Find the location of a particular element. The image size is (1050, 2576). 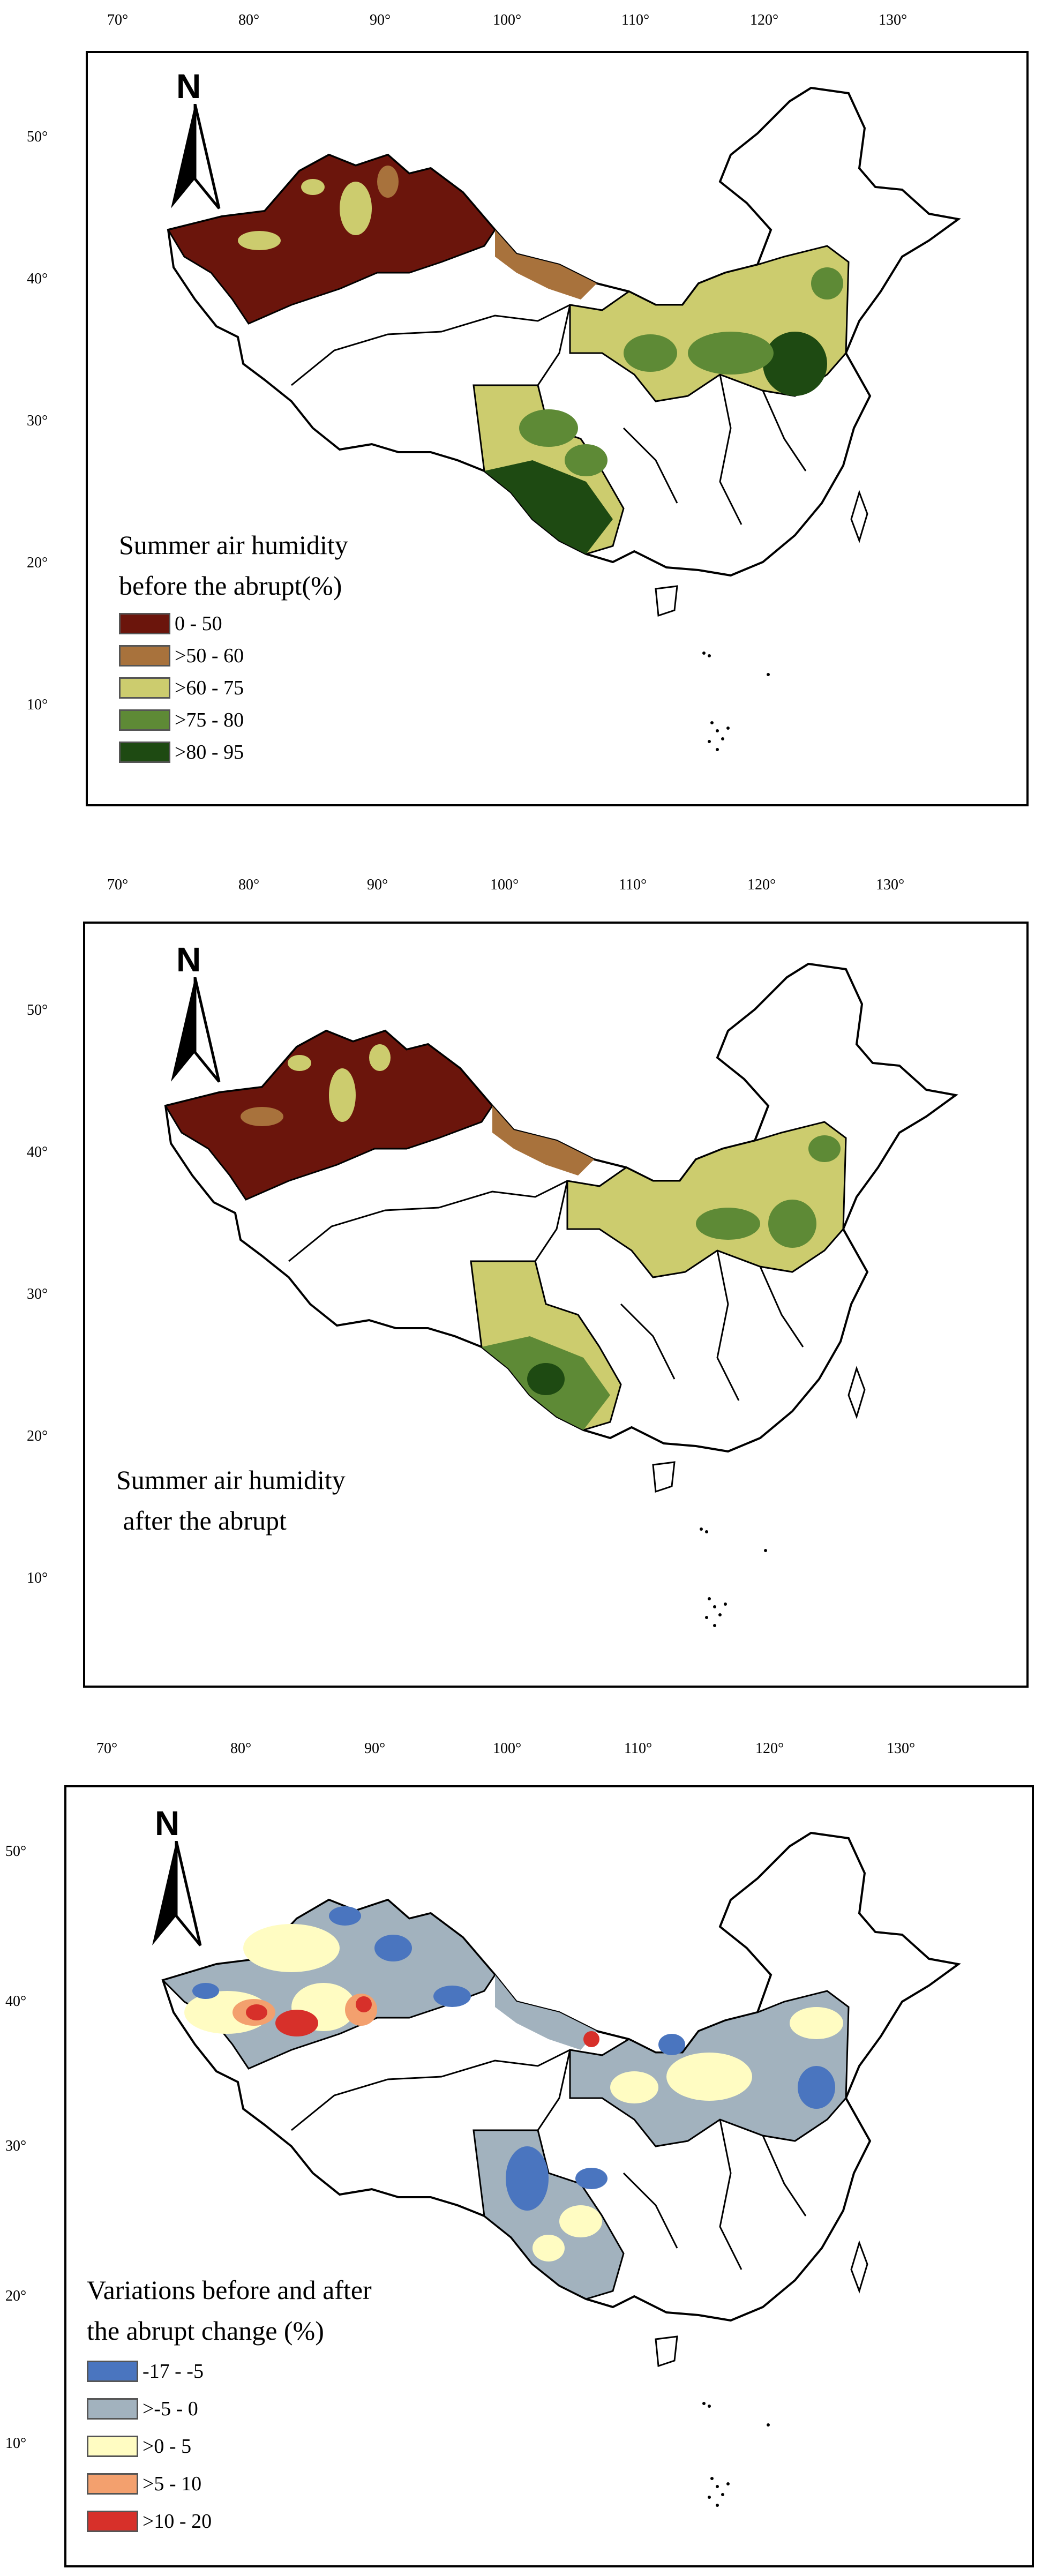

legend-item: >75 - 80 is located at coordinates (181, 720).